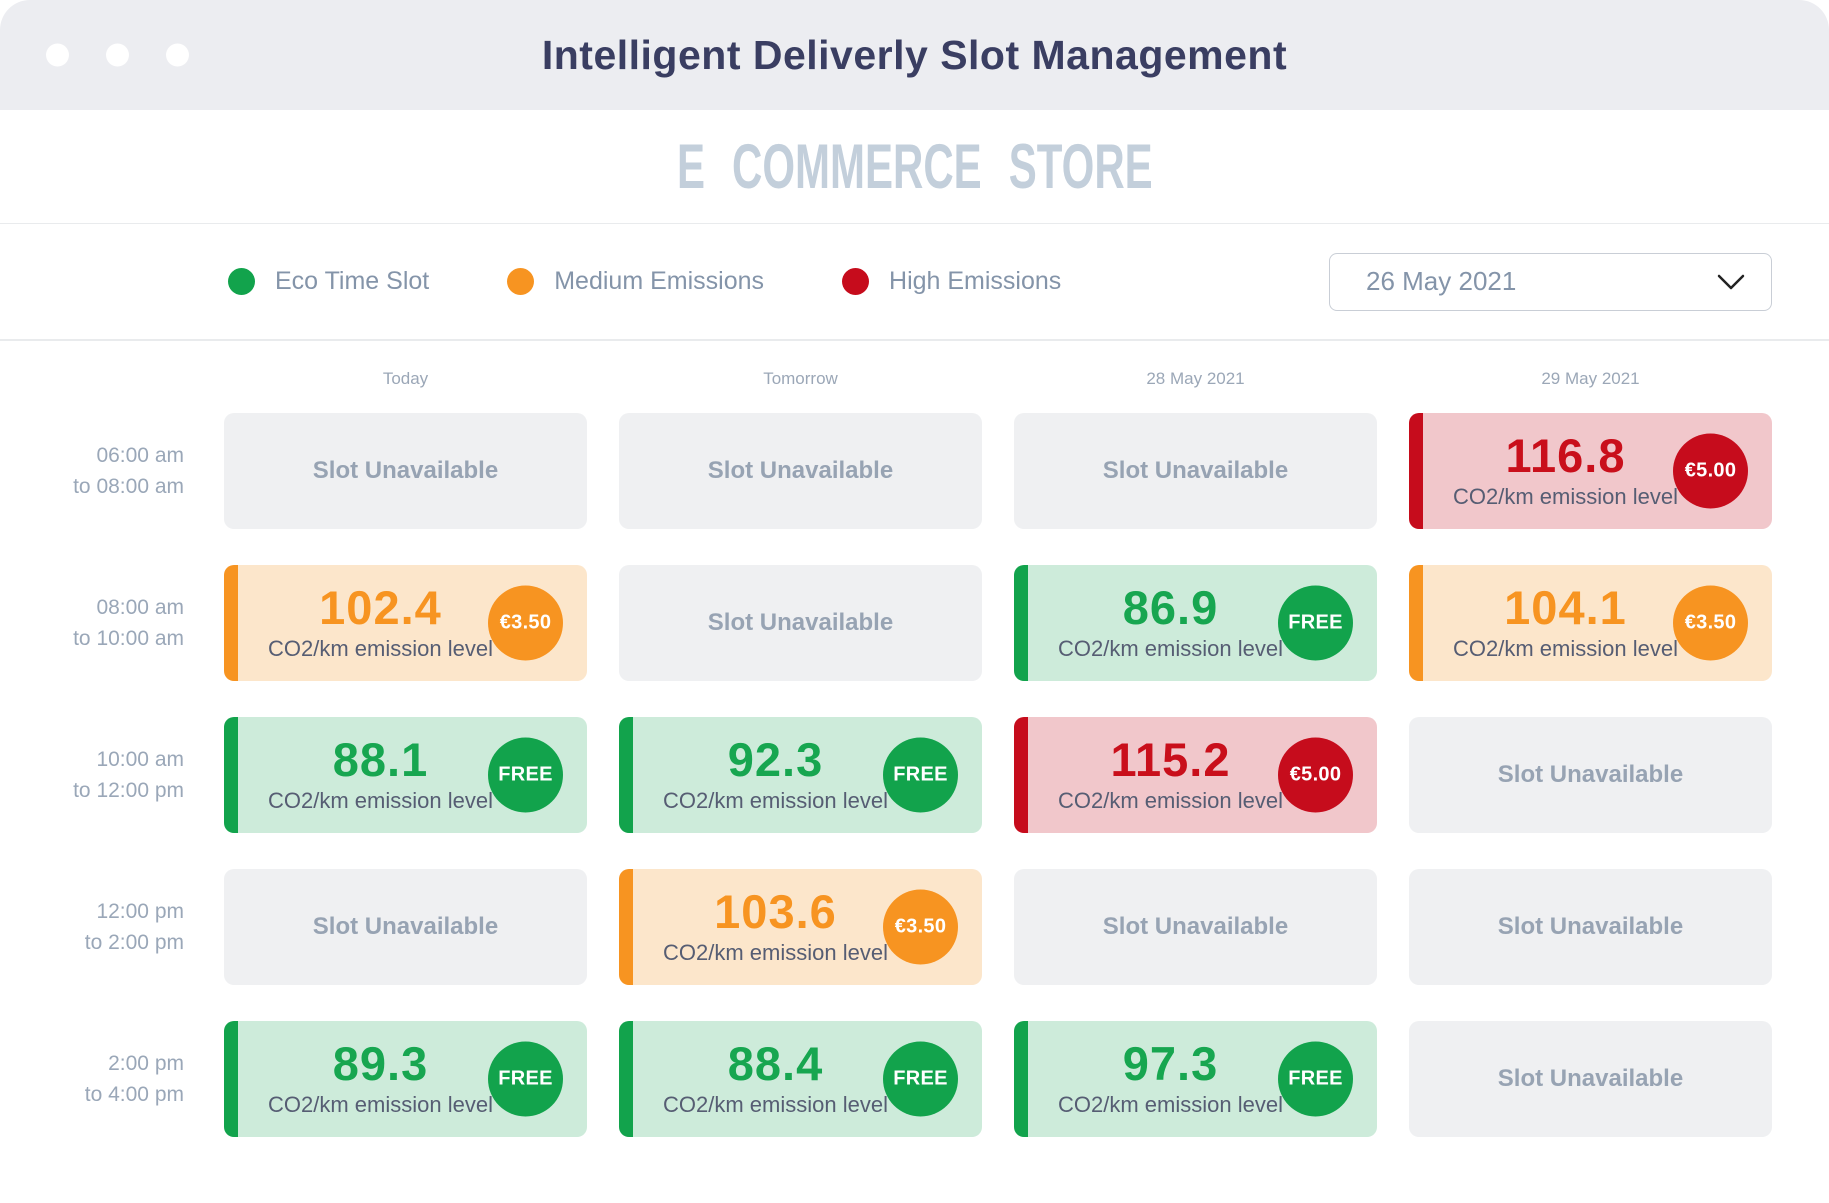 The height and width of the screenshot is (1203, 1829). I want to click on slot-cell-eco: 97.3 CO2/km emission level FREE, so click(1195, 1079).